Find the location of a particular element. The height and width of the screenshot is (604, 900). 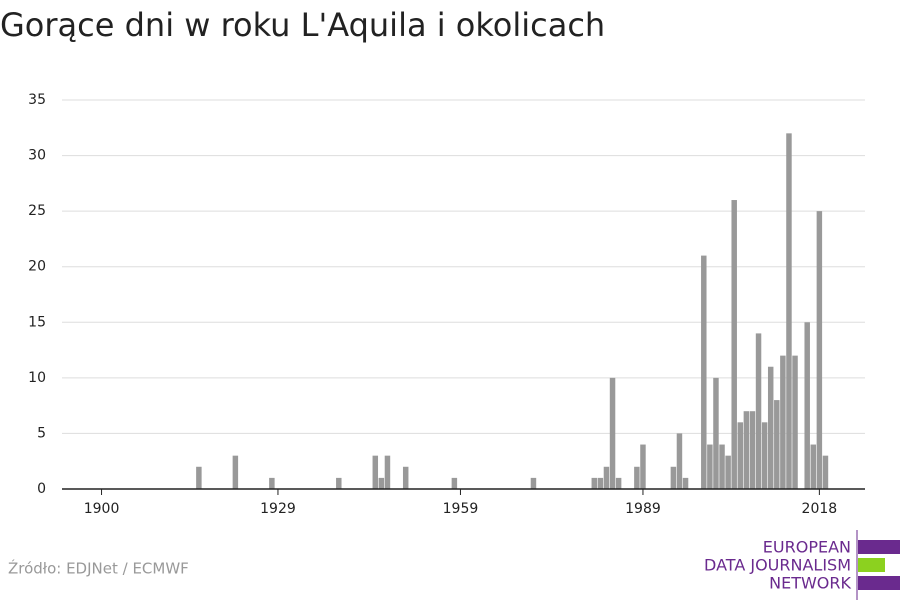

chart-title: Gorące dni w roku L'Aquila i okolicach is located at coordinates (302, 25).